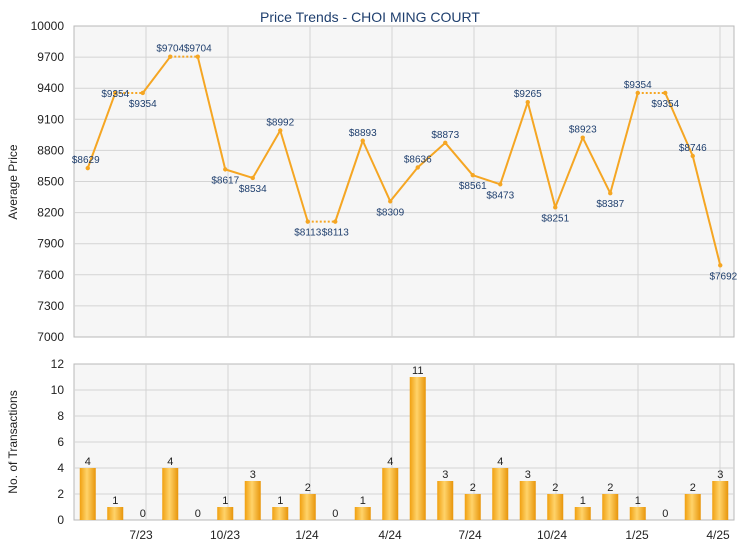 The height and width of the screenshot is (550, 740). Describe the element at coordinates (552, 535) in the screenshot. I see `x-tick-label: 10/24` at that location.